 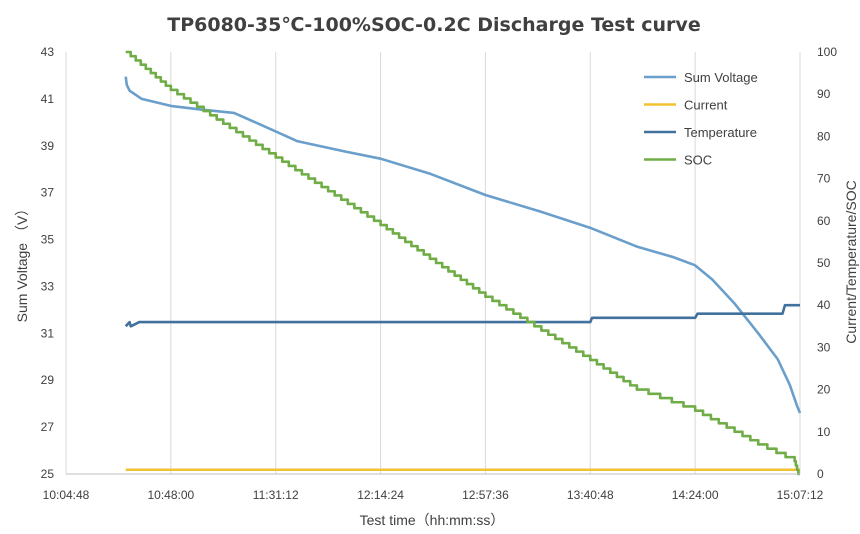 I want to click on x-axis-title: Test time（hh:mm:ss）, so click(x=432, y=520).